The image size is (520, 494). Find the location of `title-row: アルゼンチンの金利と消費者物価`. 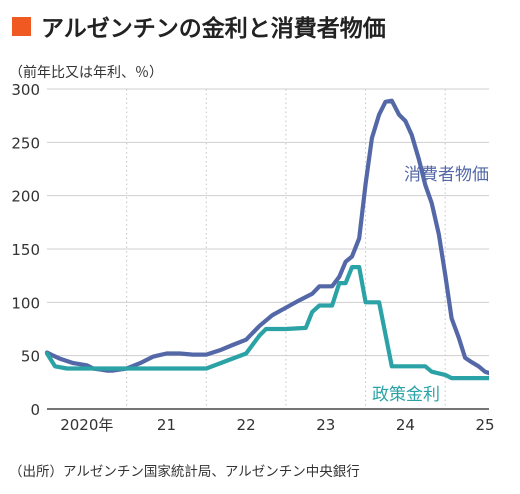

title-row: アルゼンチンの金利と消費者物価 is located at coordinates (199, 26).